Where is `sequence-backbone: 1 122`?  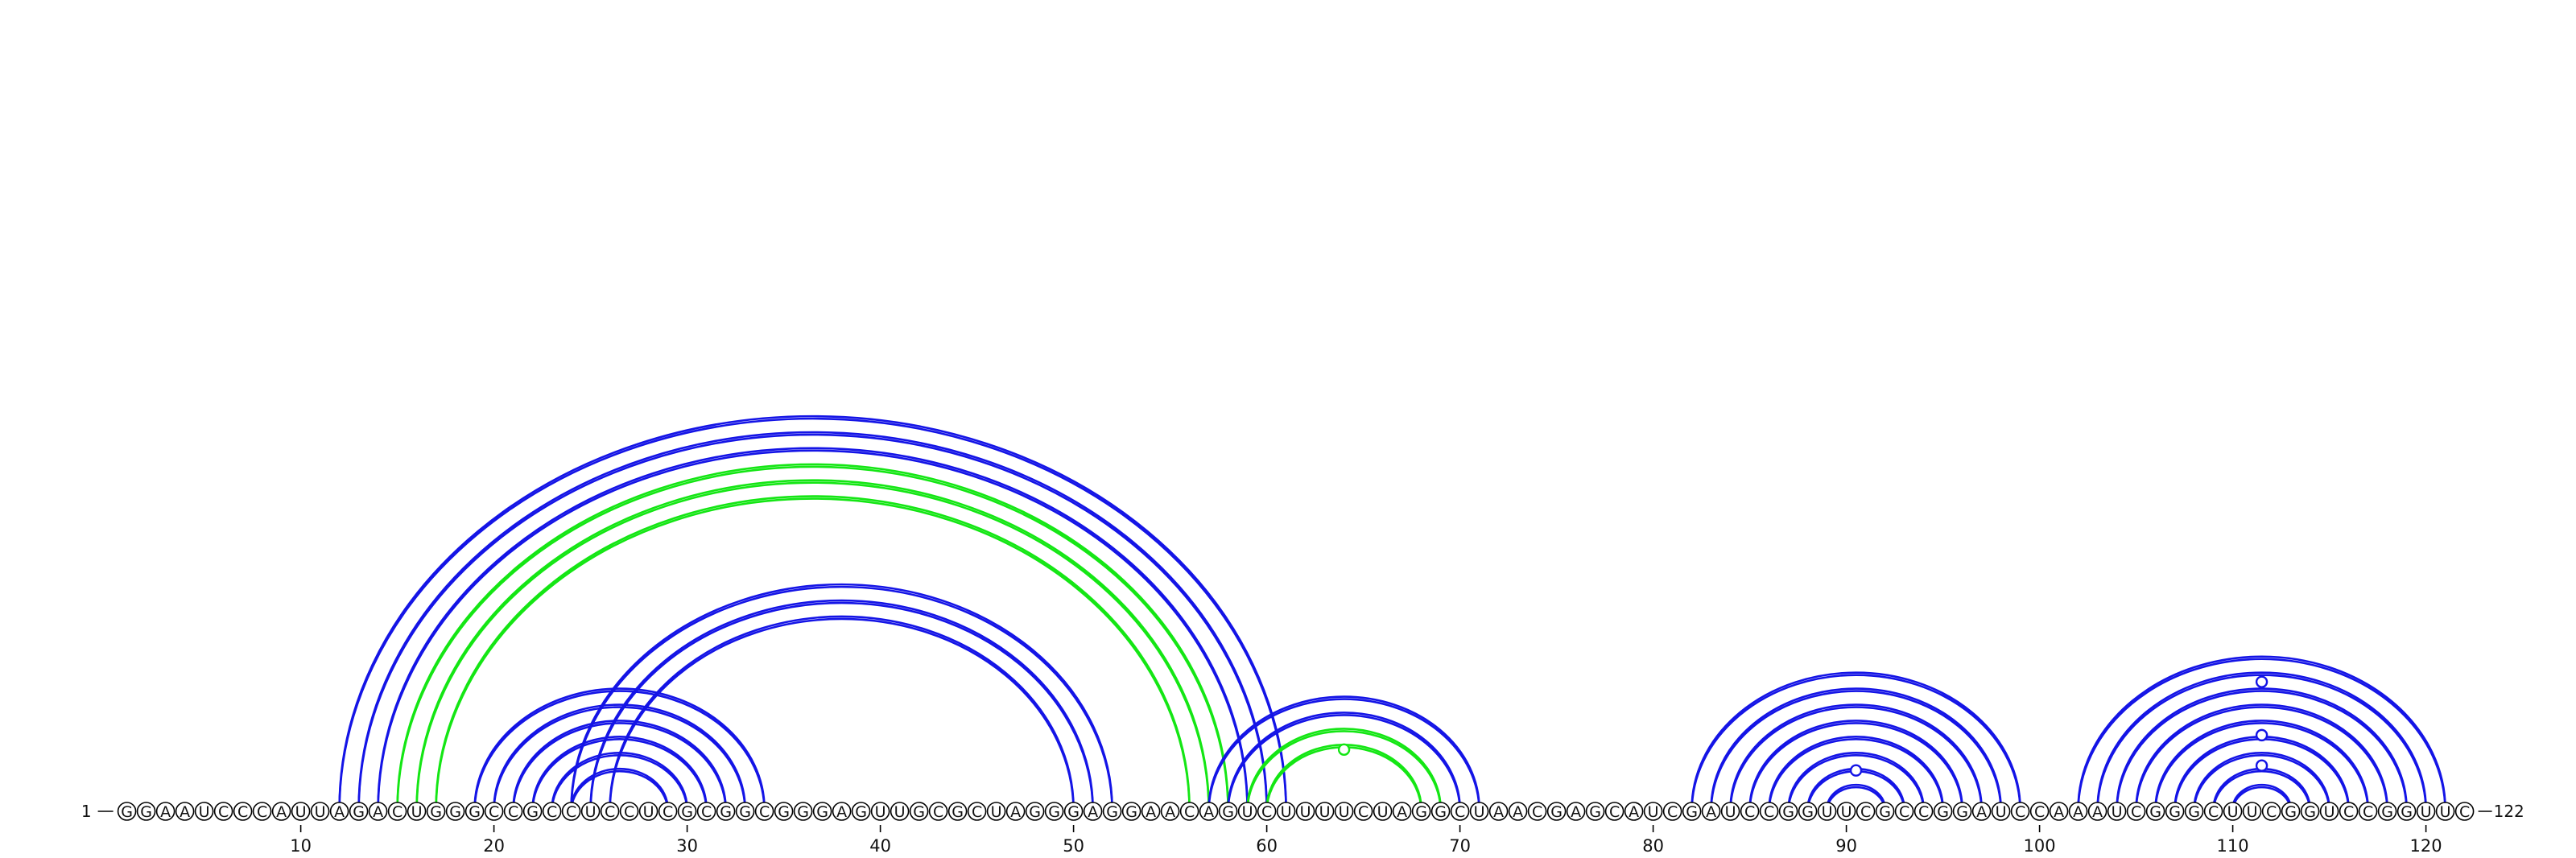 sequence-backbone: 1 122 is located at coordinates (1302, 812).